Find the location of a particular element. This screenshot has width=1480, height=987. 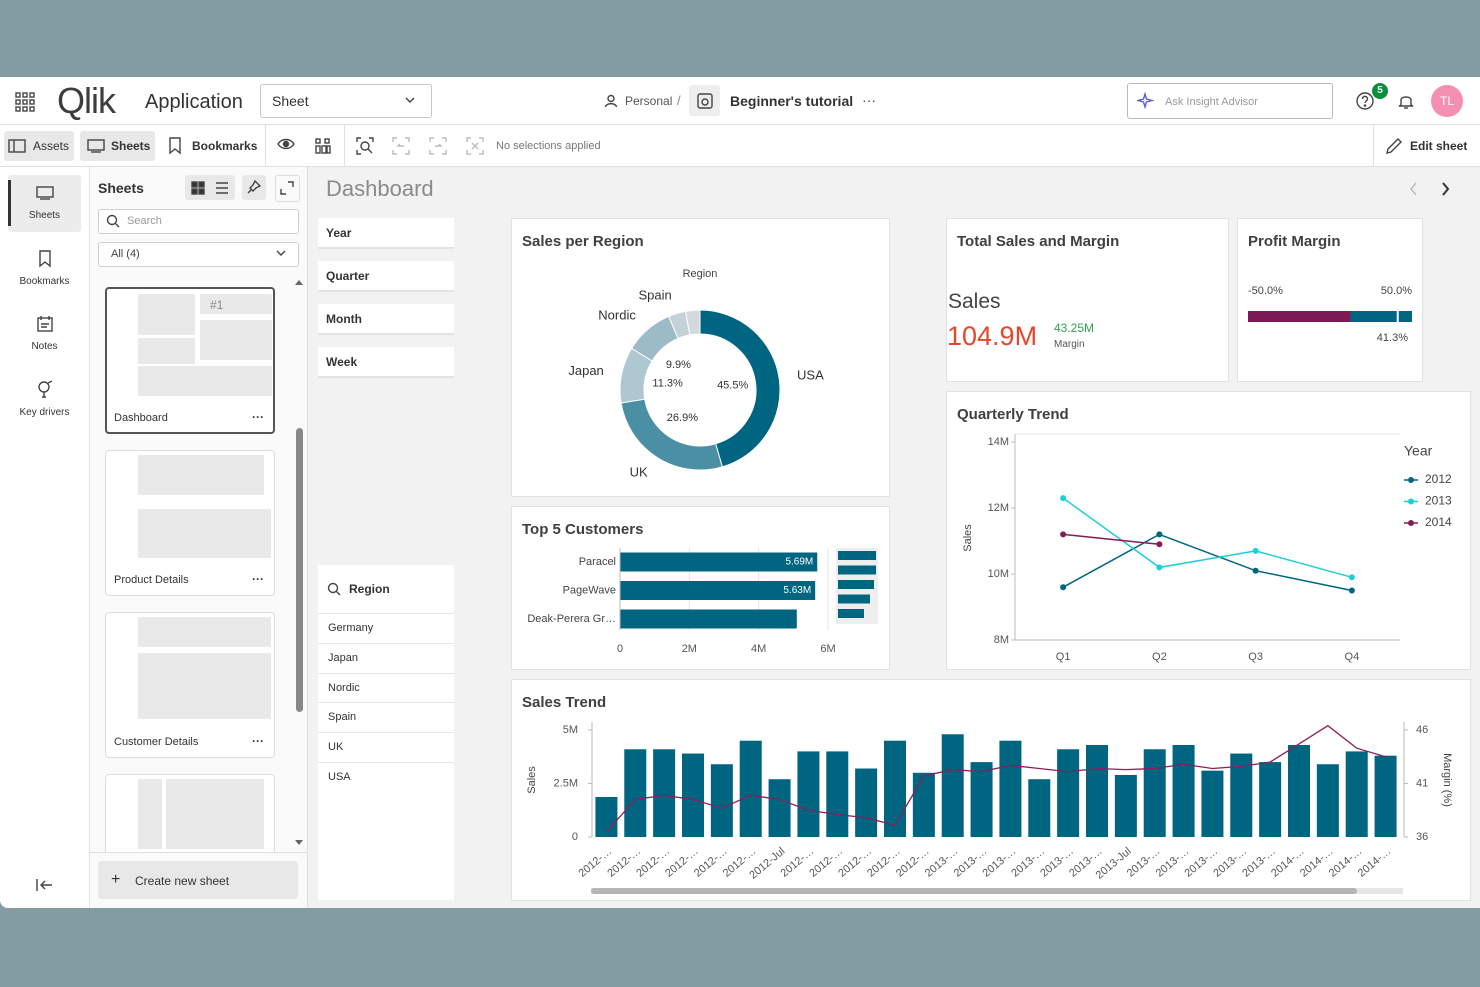

x-tick-label: Q3 is located at coordinates (1255, 657).